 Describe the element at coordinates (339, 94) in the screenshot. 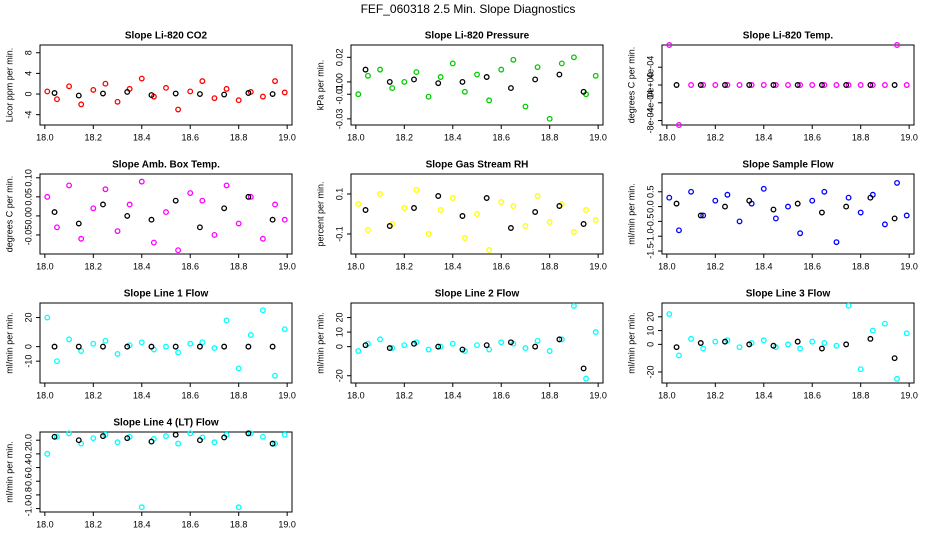

I see `y-tick-label: -0.01` at that location.